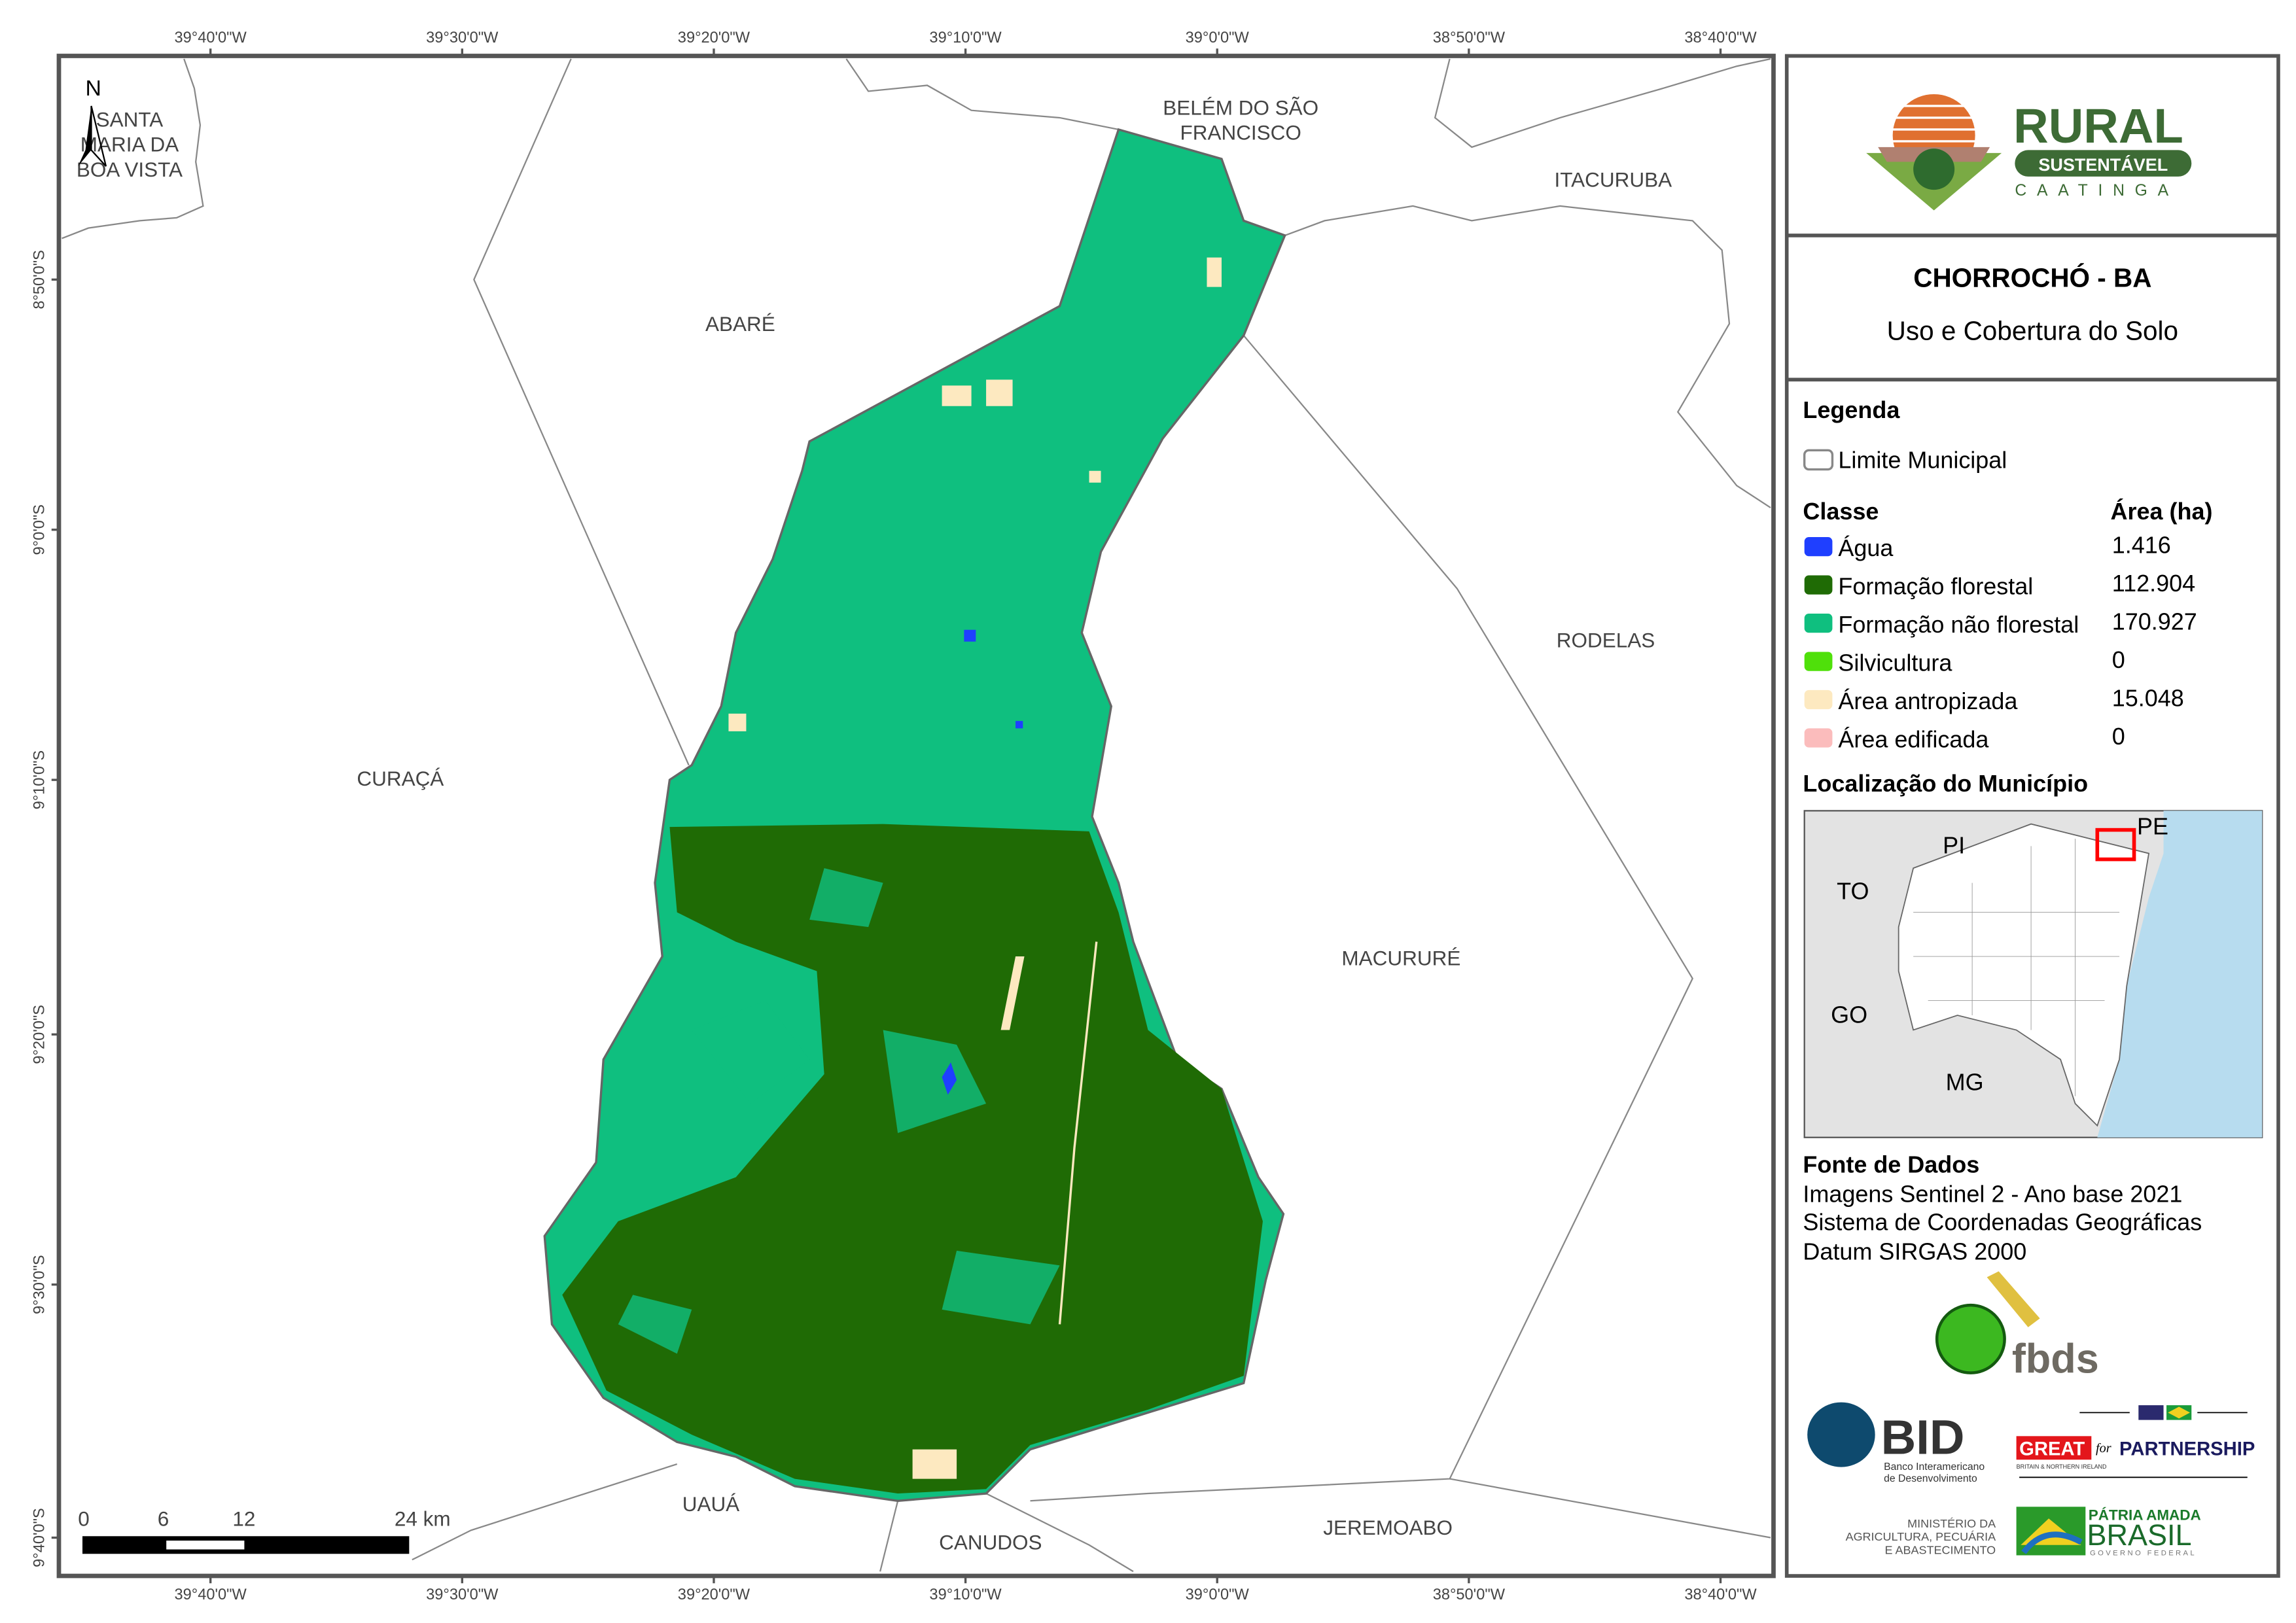 The width and height of the screenshot is (2296, 1623). What do you see at coordinates (1853, 891) in the screenshot?
I see `state-to: TO` at bounding box center [1853, 891].